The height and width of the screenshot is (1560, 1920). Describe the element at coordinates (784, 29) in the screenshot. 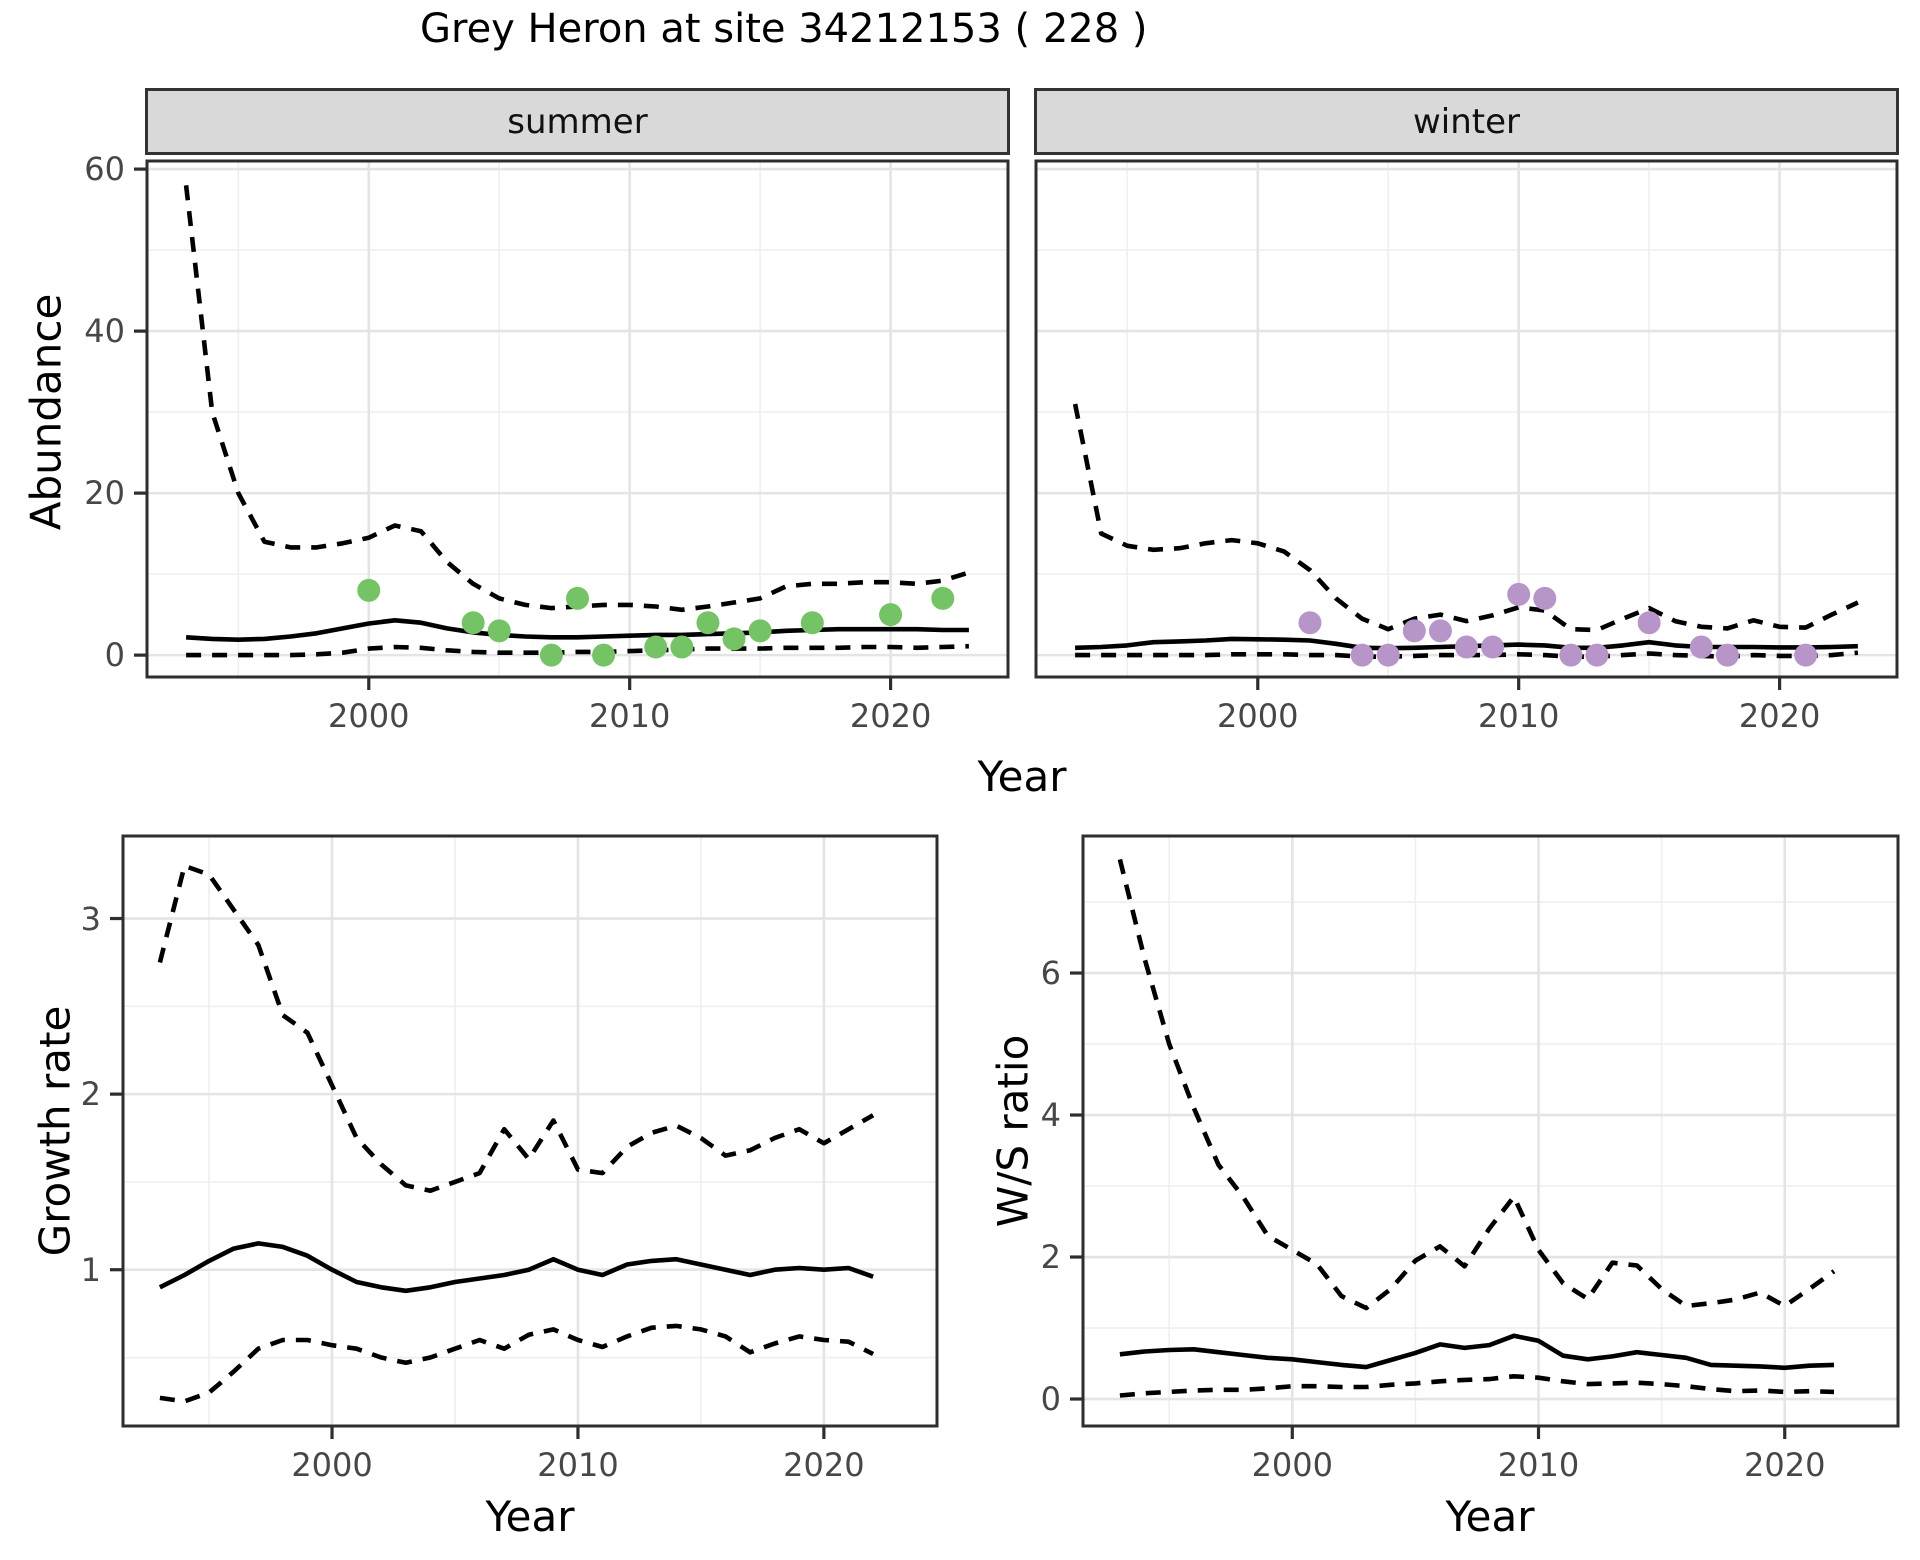

I see `plot-title: Grey Heron at site 34212153 ( 228 )` at that location.